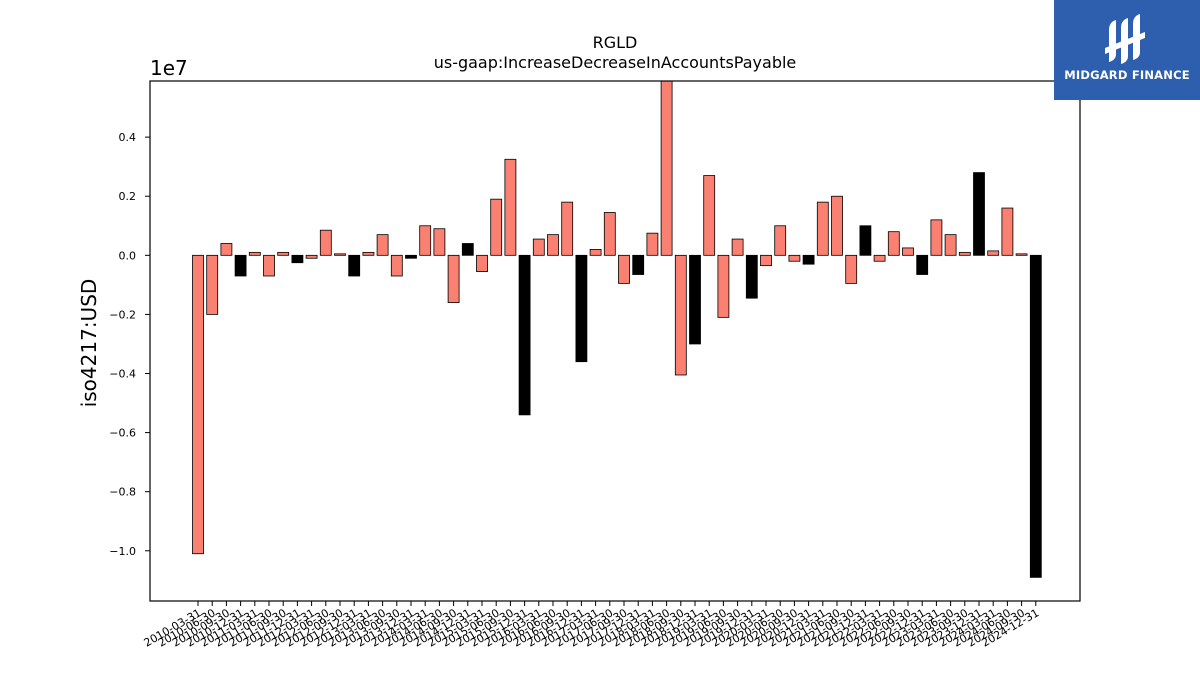 This screenshot has width=1200, height=675. Describe the element at coordinates (615, 42) in the screenshot. I see `chart-title: RGLD` at that location.